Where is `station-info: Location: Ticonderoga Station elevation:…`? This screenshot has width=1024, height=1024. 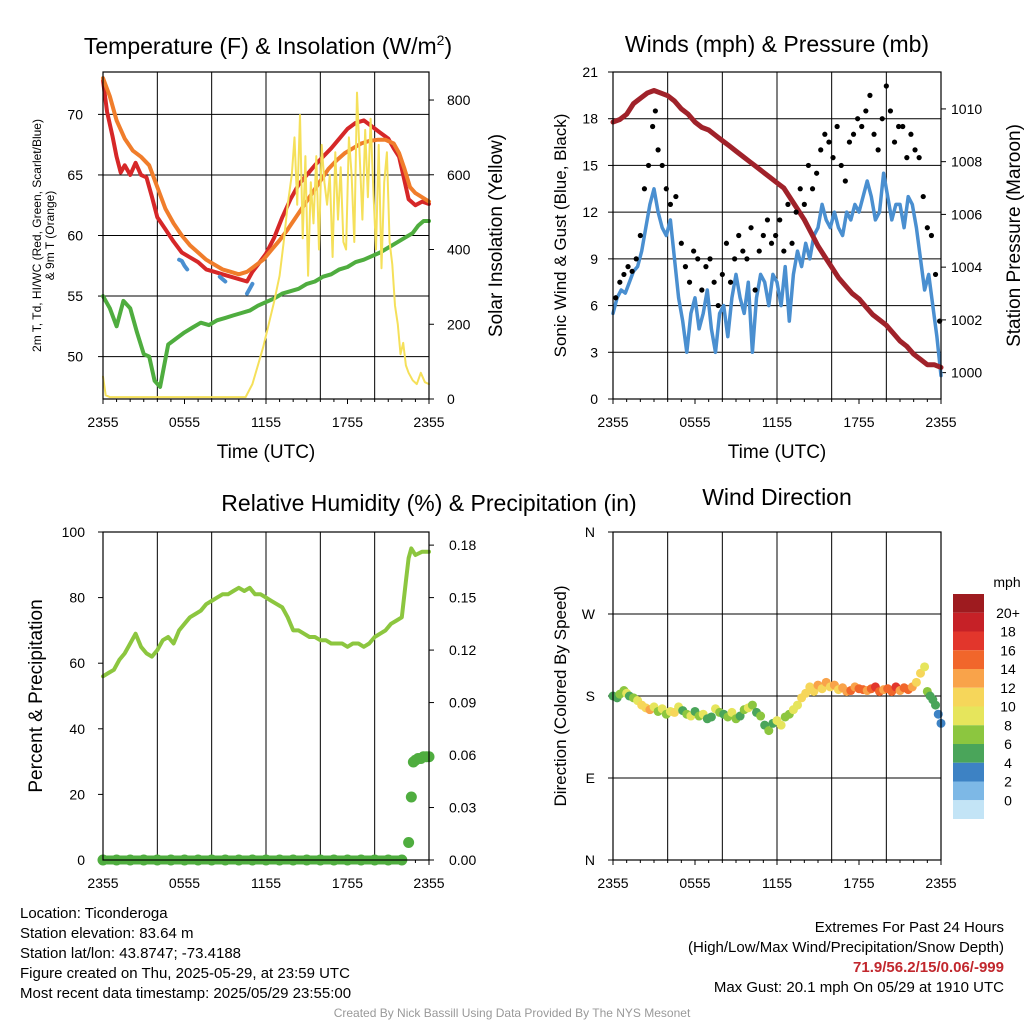
station-info: Location: Ticonderoga Station elevation:… is located at coordinates (185, 954).